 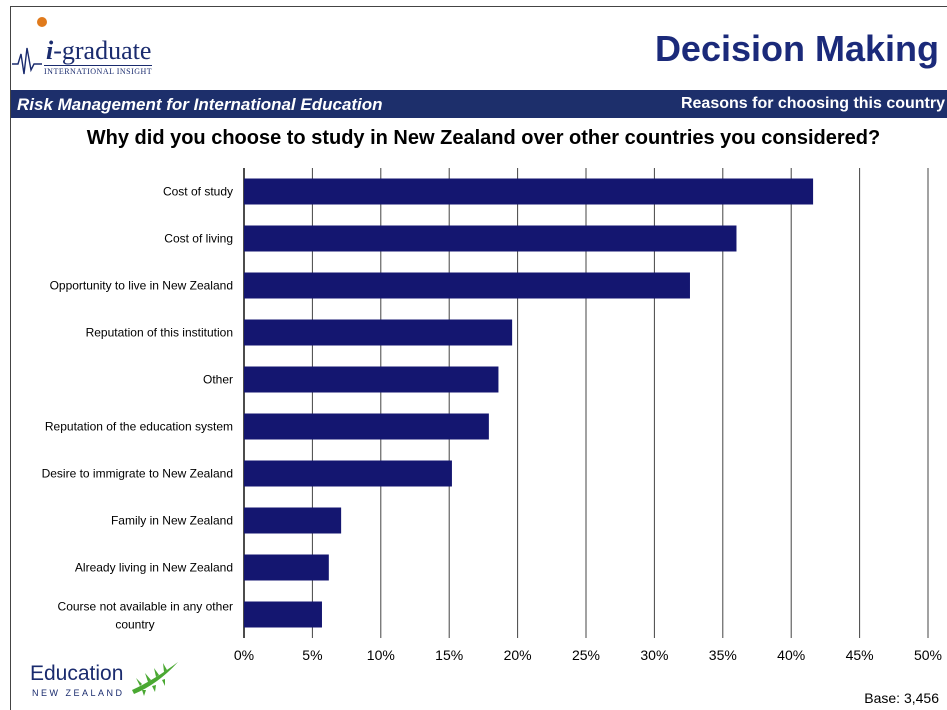 I want to click on banner-right-text: Reasons for choosing this country, so click(x=812, y=103).